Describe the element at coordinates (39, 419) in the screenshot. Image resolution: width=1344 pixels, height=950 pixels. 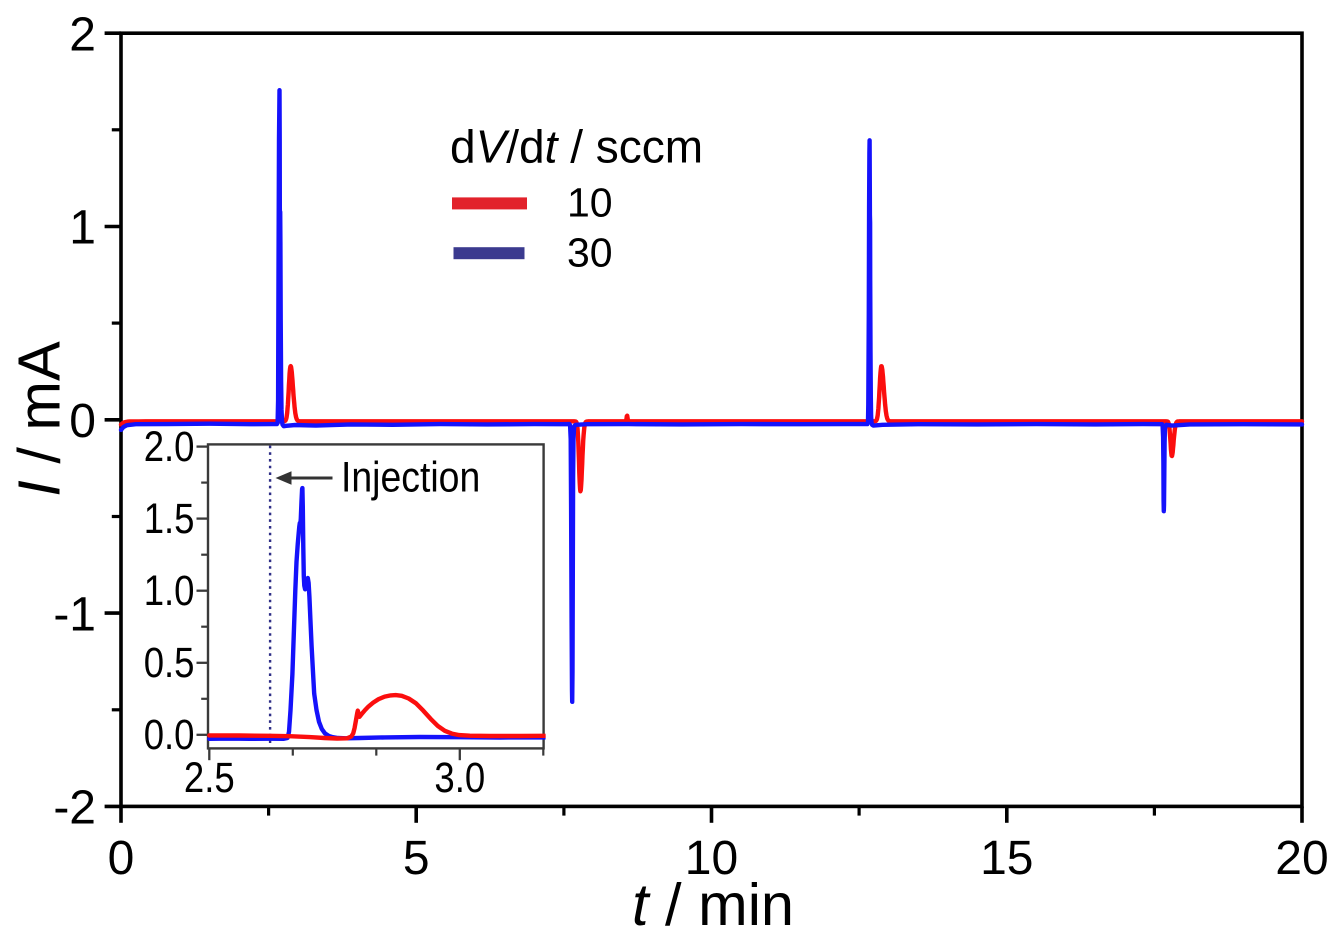
I see `svg-text: I / mA` at that location.